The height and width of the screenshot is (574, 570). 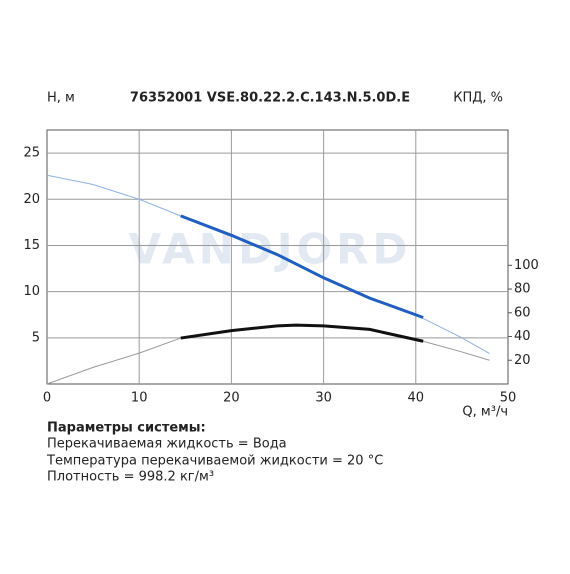 What do you see at coordinates (31, 291) in the screenshot?
I see `y-tick-label: 10` at bounding box center [31, 291].